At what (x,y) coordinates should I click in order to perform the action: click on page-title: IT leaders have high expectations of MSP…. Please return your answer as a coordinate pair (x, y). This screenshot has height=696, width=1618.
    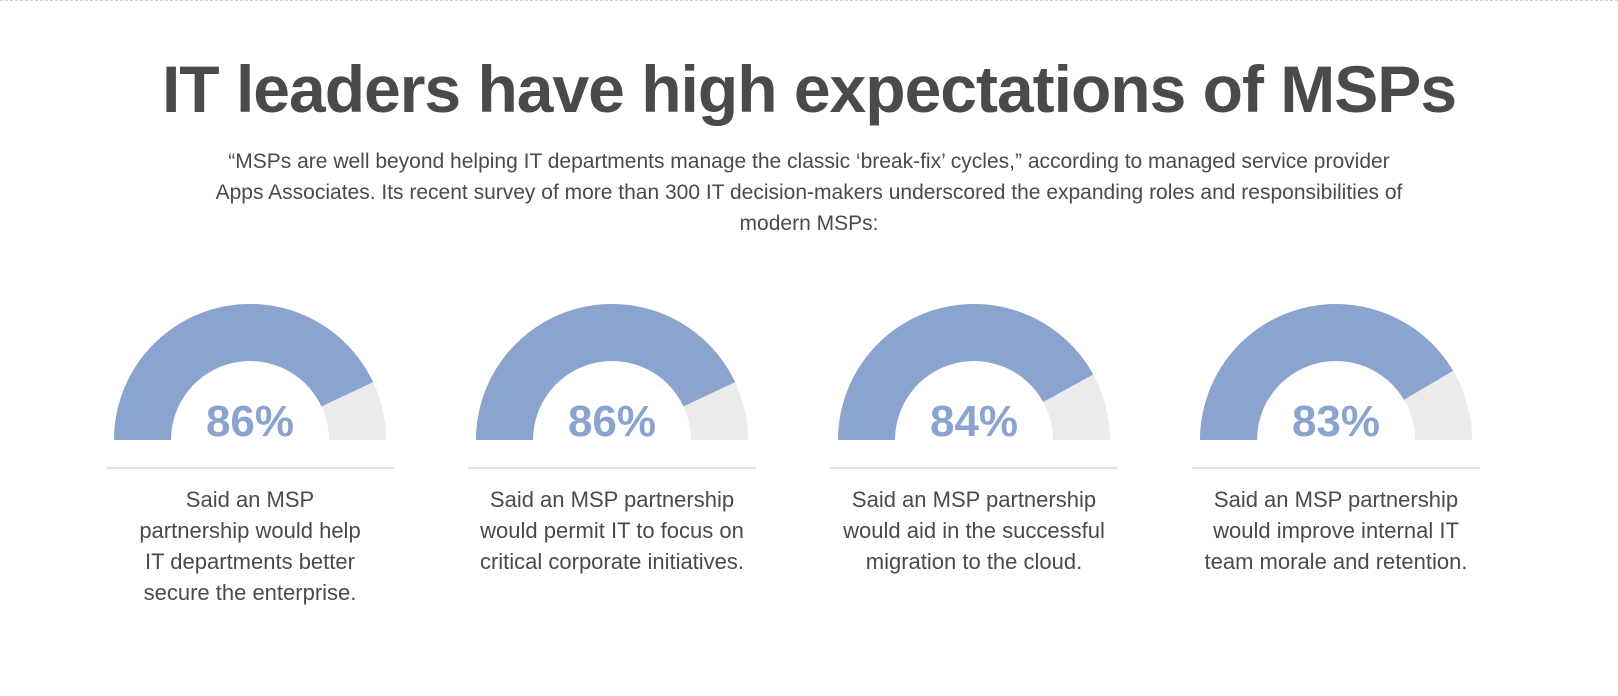
    Looking at the image, I should click on (809, 89).